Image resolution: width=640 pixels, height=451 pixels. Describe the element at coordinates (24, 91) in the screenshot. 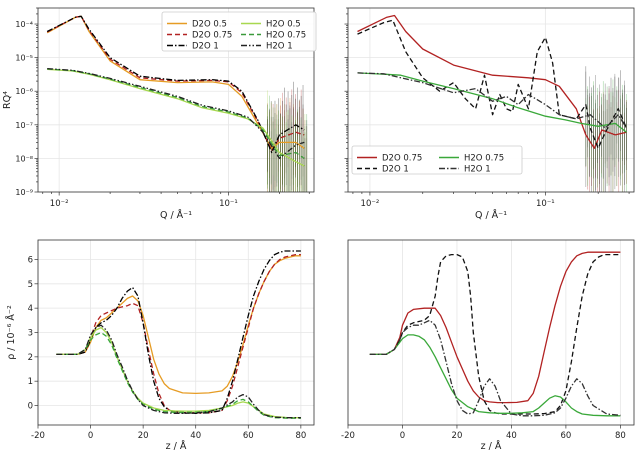

I see `y-tick-label: 10⁻⁶` at that location.